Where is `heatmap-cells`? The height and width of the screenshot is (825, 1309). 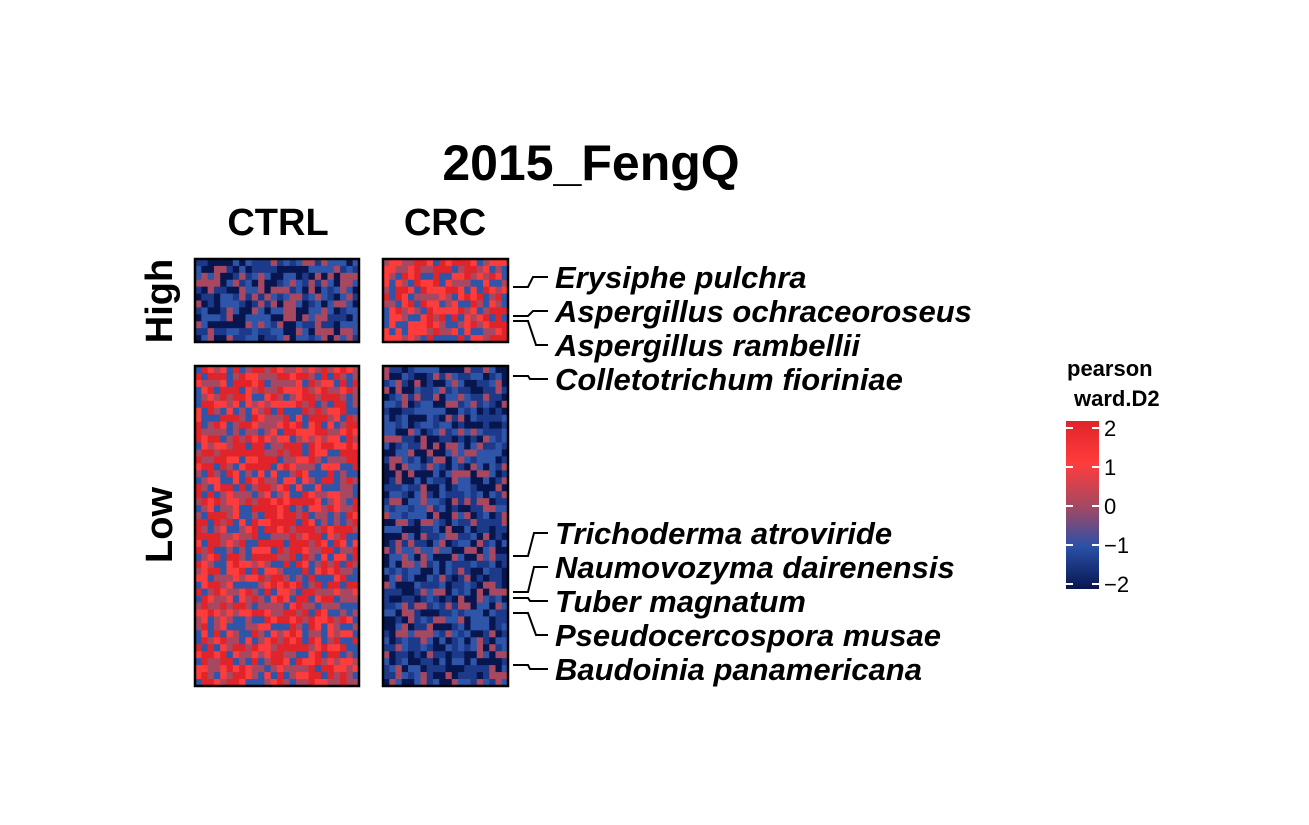 heatmap-cells is located at coordinates (352, 473).